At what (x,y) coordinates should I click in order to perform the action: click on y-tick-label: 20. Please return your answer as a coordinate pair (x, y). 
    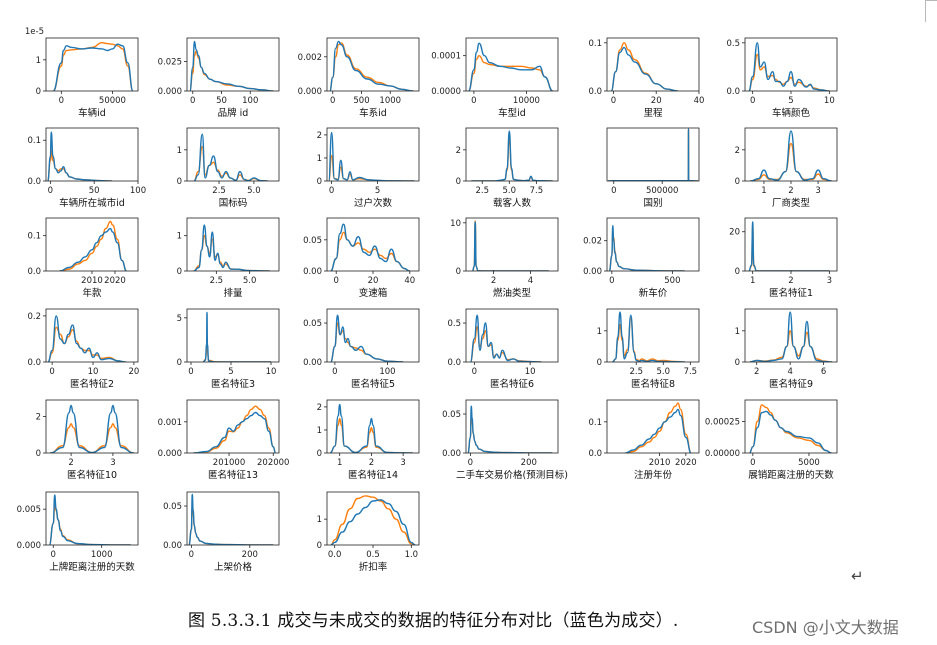
    Looking at the image, I should click on (734, 233).